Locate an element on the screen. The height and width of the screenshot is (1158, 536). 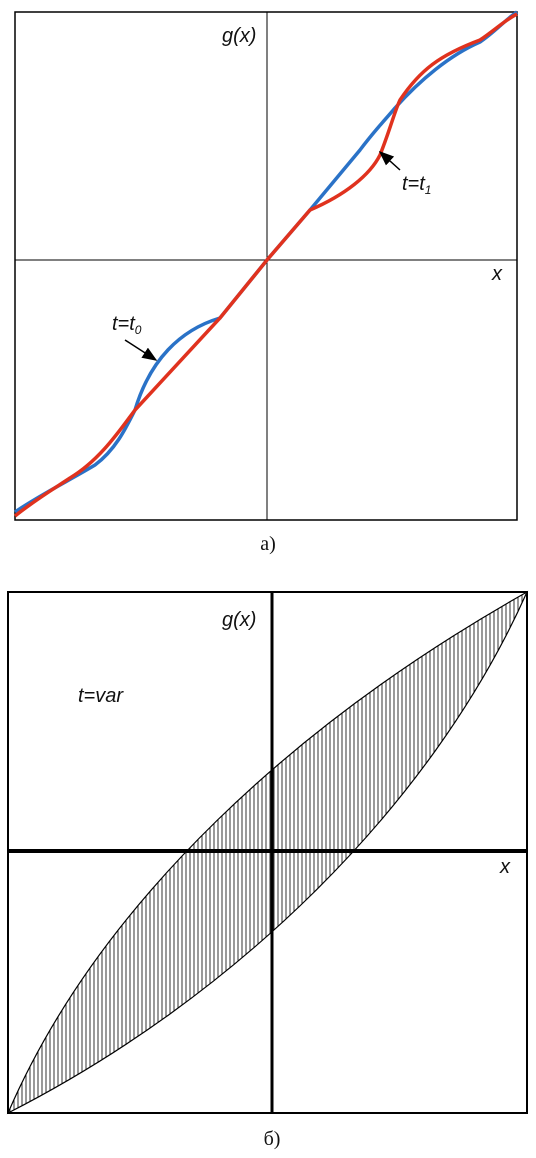
t1-text: t=t is located at coordinates (414, 184).